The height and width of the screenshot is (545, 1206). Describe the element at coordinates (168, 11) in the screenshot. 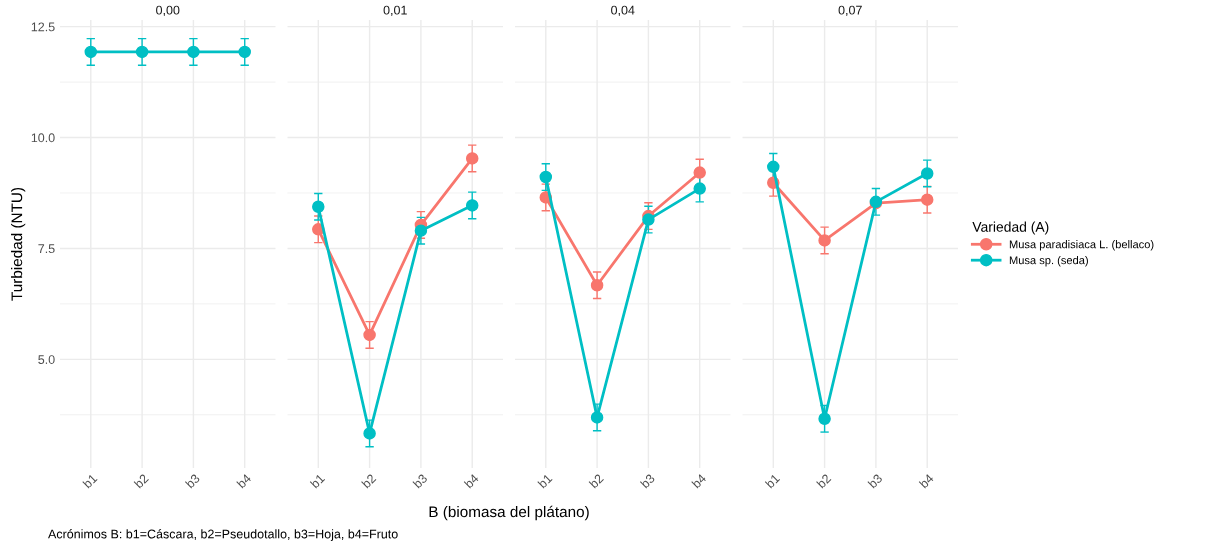

I see `chart-title: 0,00` at that location.